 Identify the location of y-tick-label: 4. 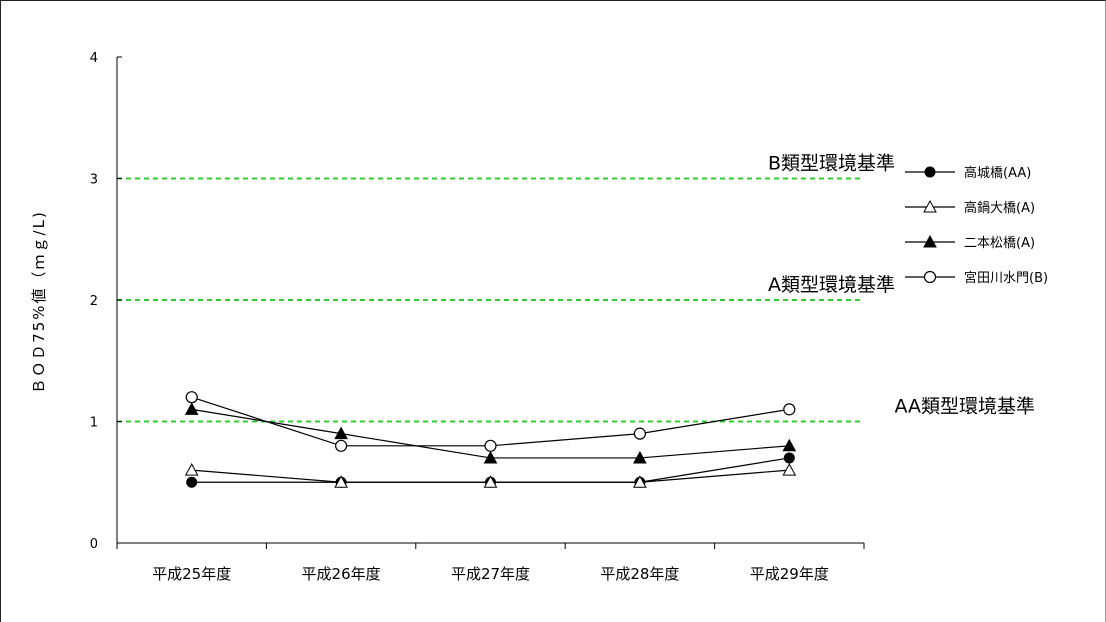
(94, 58).